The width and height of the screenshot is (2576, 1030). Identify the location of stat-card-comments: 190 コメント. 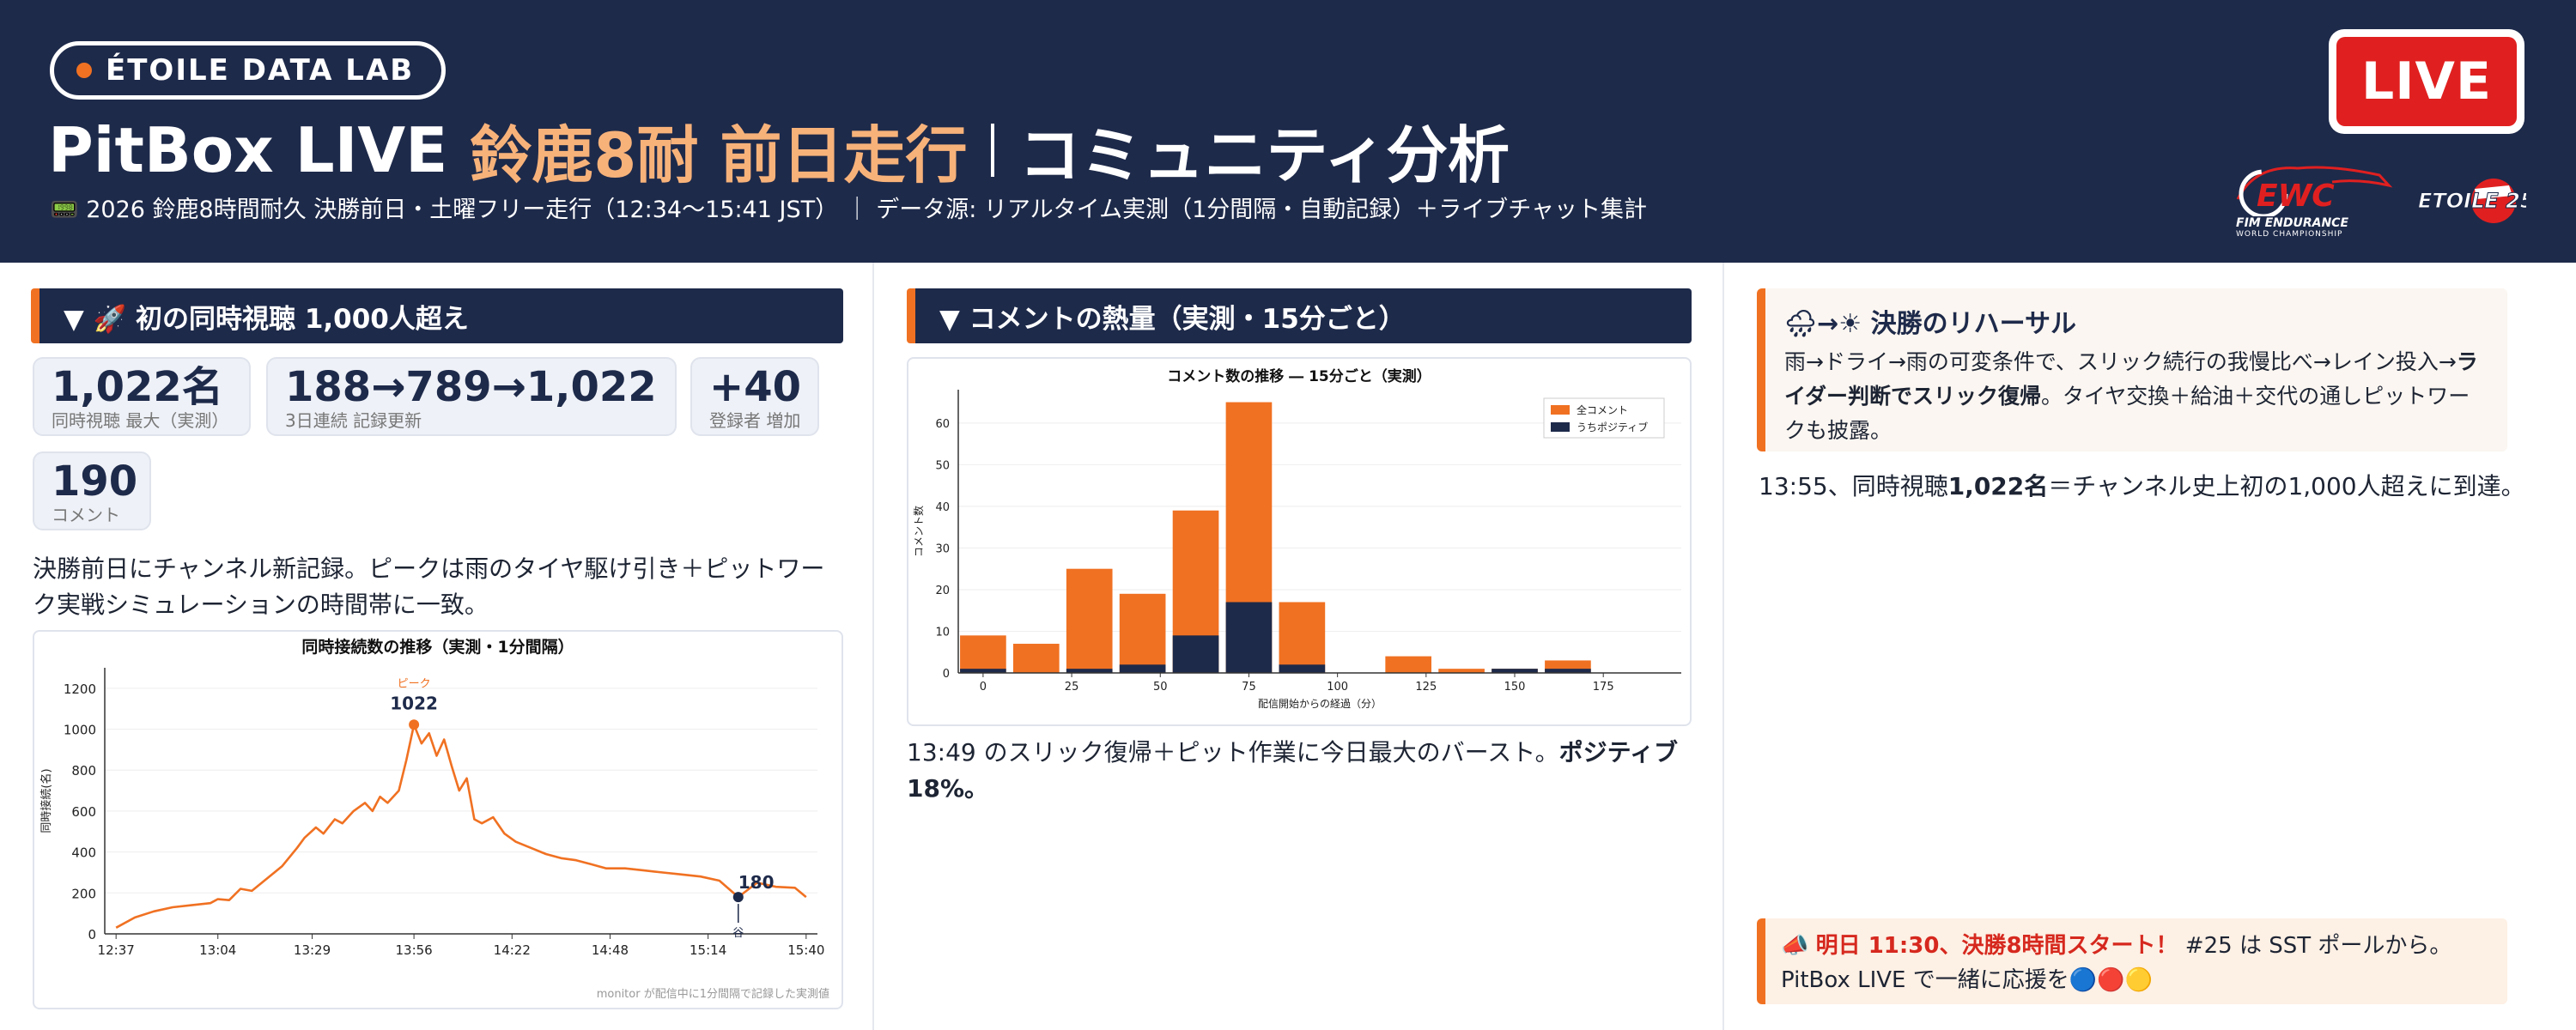
(92, 490).